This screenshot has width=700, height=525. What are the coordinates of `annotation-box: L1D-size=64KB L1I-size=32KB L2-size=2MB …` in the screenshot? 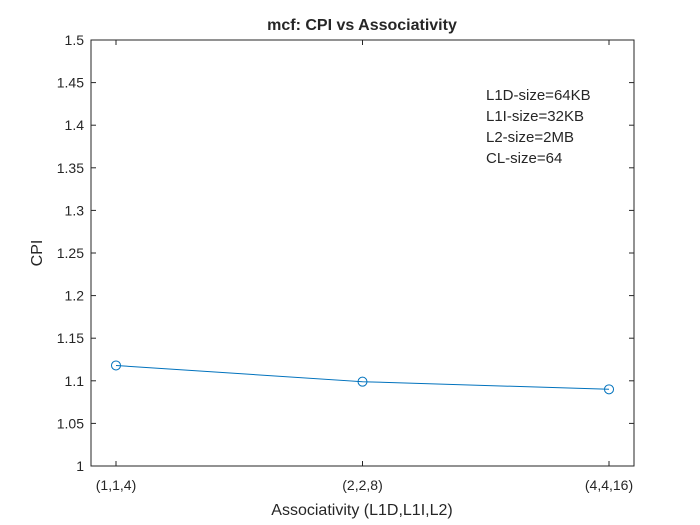 It's located at (538, 127).